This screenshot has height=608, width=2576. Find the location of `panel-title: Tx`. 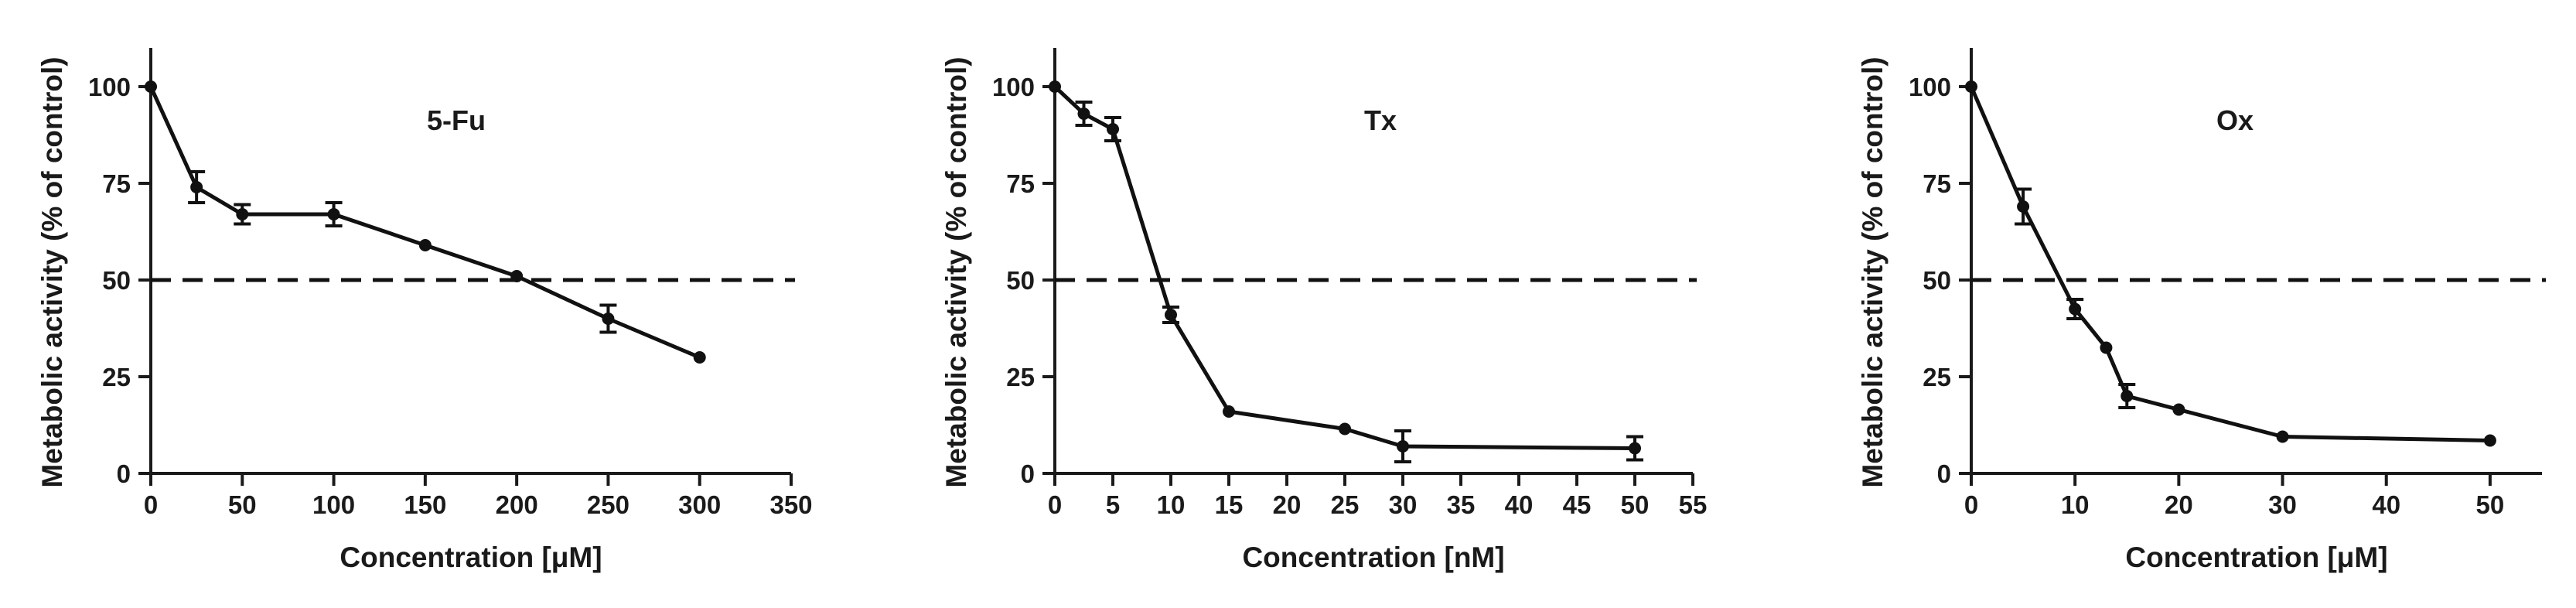

panel-title: Tx is located at coordinates (1380, 120).